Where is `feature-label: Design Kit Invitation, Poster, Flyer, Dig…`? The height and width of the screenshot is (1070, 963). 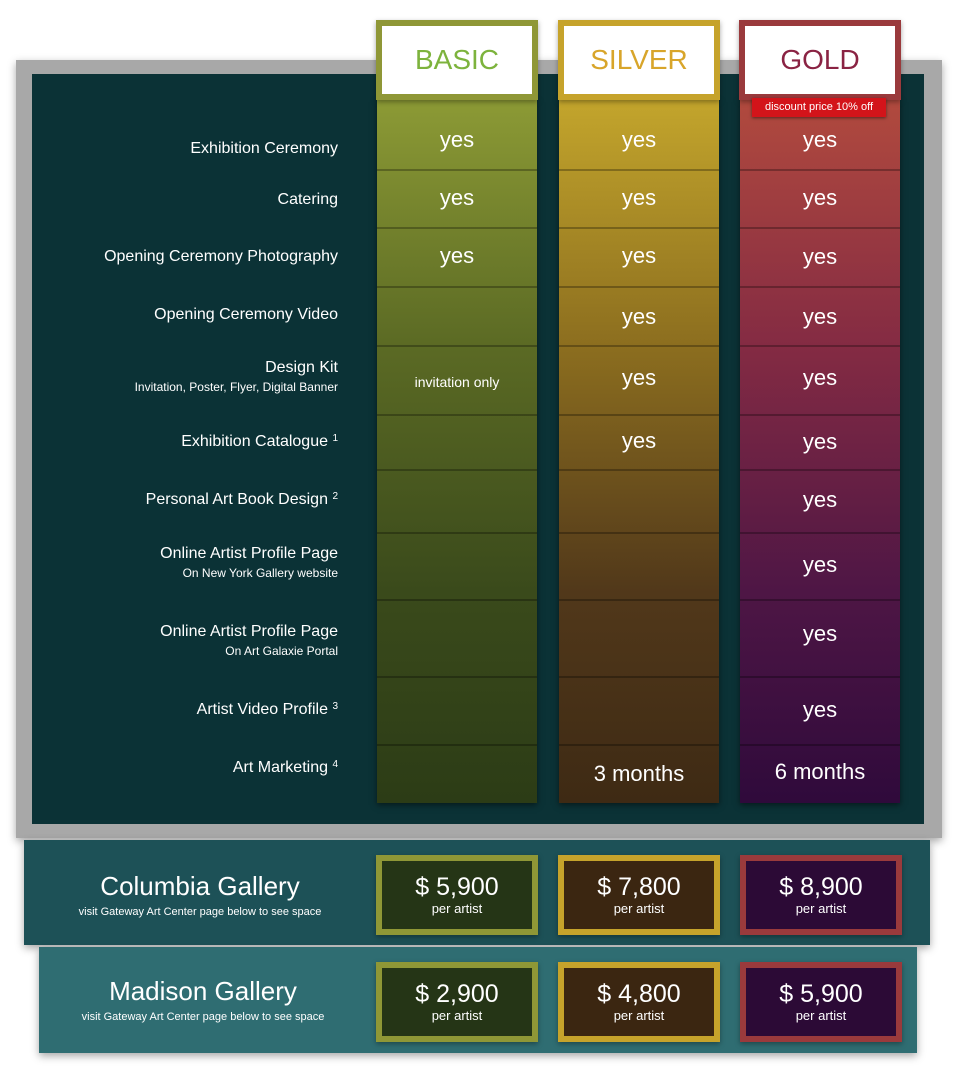
feature-label: Design Kit Invitation, Poster, Flyer, Dig… is located at coordinates (188, 376).